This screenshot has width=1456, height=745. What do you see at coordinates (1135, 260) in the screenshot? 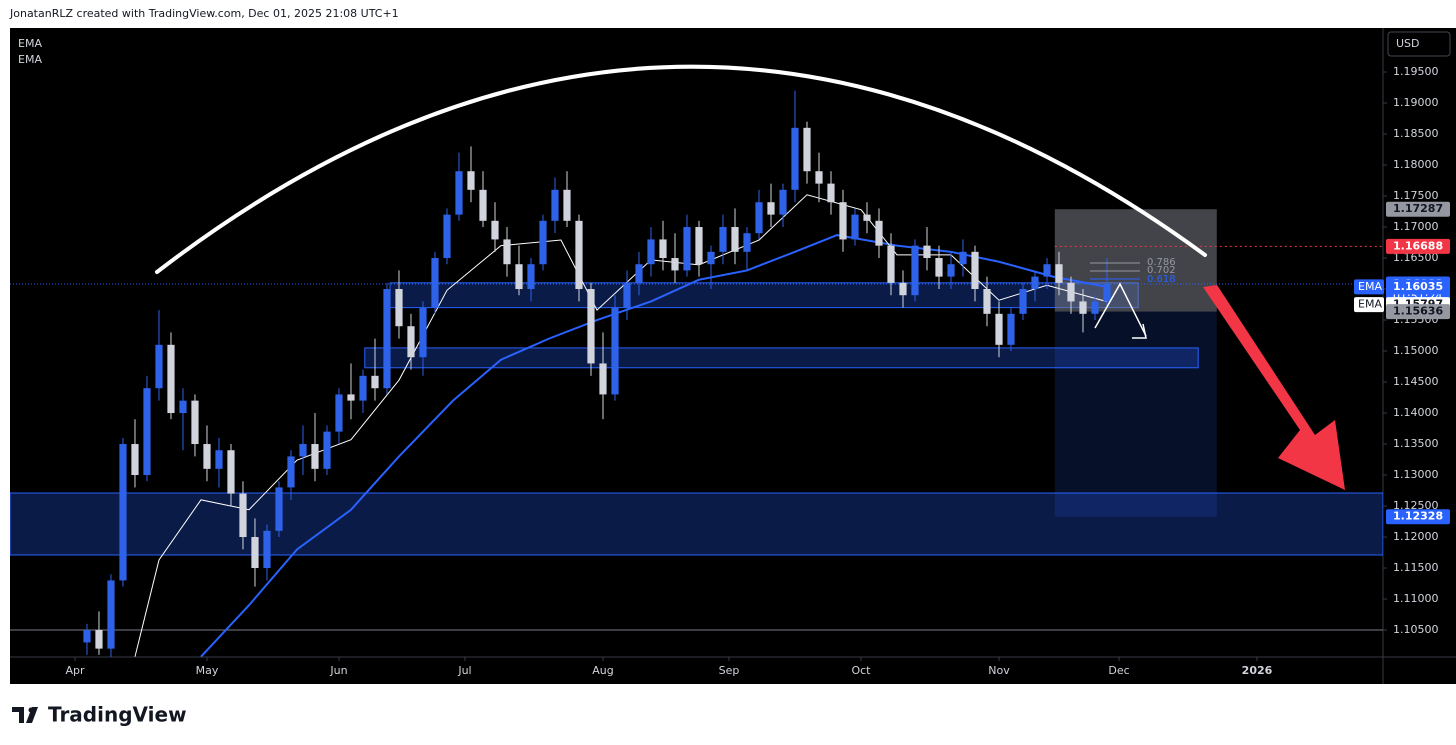
I see `position-risk` at bounding box center [1135, 260].